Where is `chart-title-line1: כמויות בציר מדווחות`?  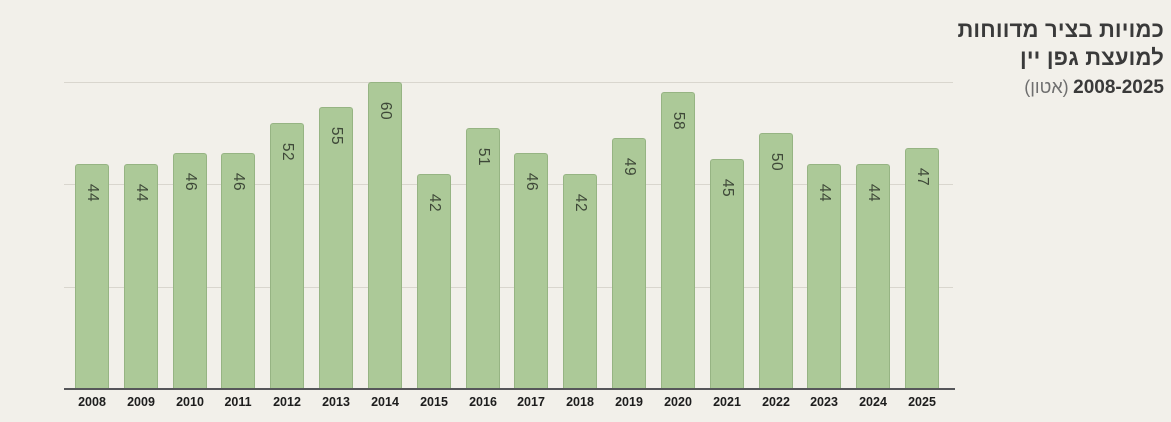
chart-title-line1: כמויות בציר מדווחות is located at coordinates (1060, 29).